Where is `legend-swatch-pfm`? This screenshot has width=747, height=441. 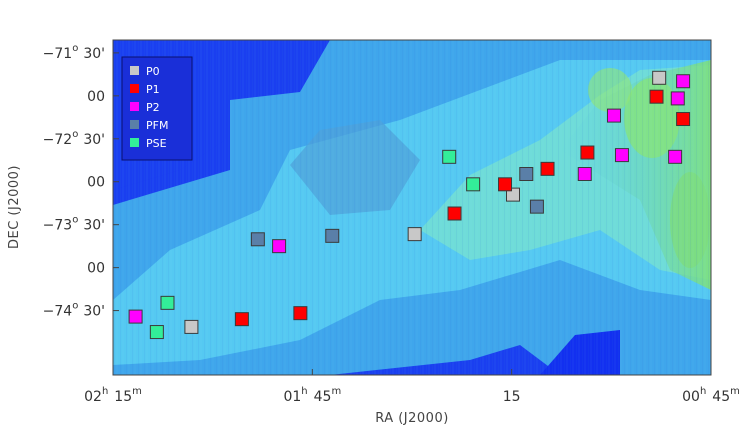 legend-swatch-pfm is located at coordinates (134, 124).